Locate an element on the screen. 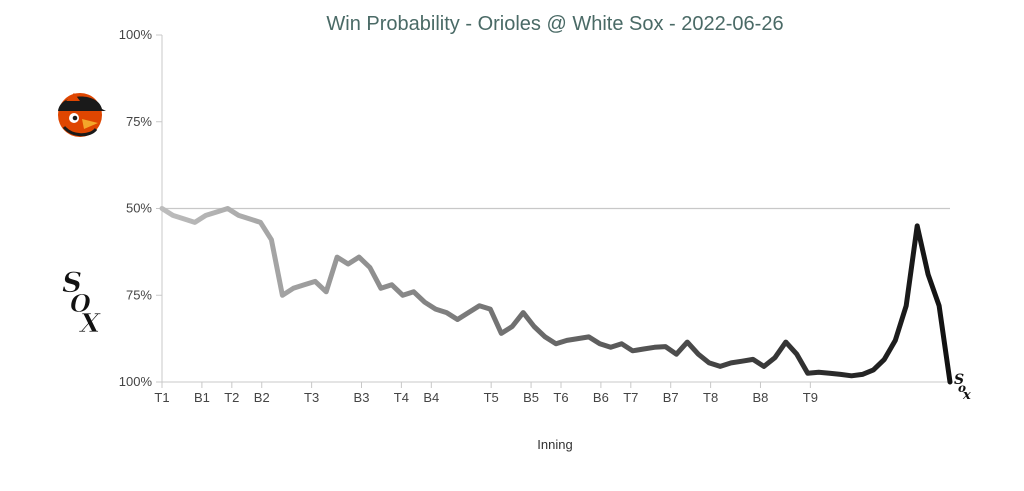  x-axis-label: Inning is located at coordinates (554, 444).